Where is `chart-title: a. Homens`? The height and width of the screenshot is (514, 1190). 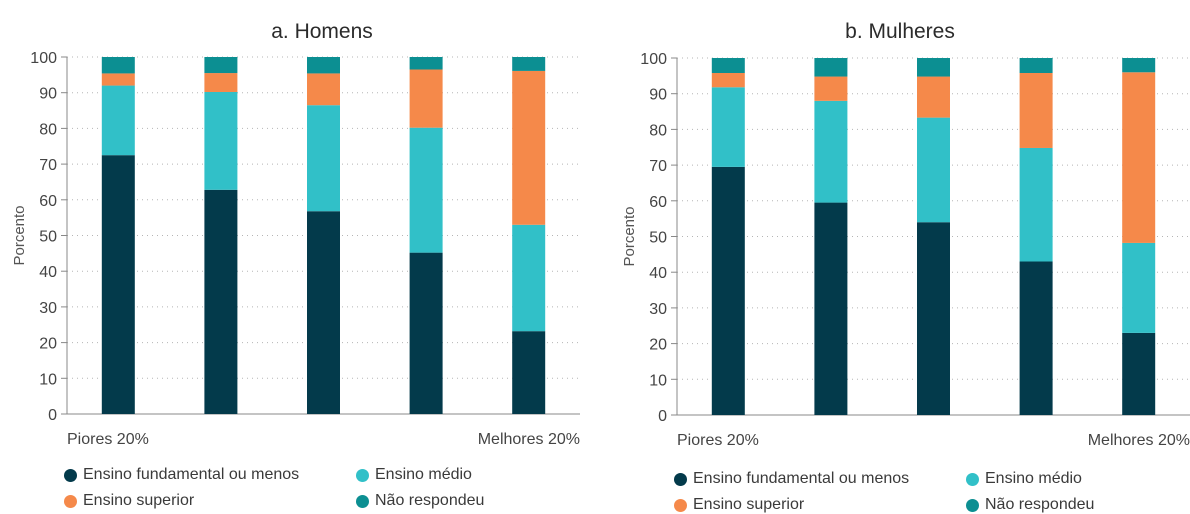 chart-title: a. Homens is located at coordinates (322, 31).